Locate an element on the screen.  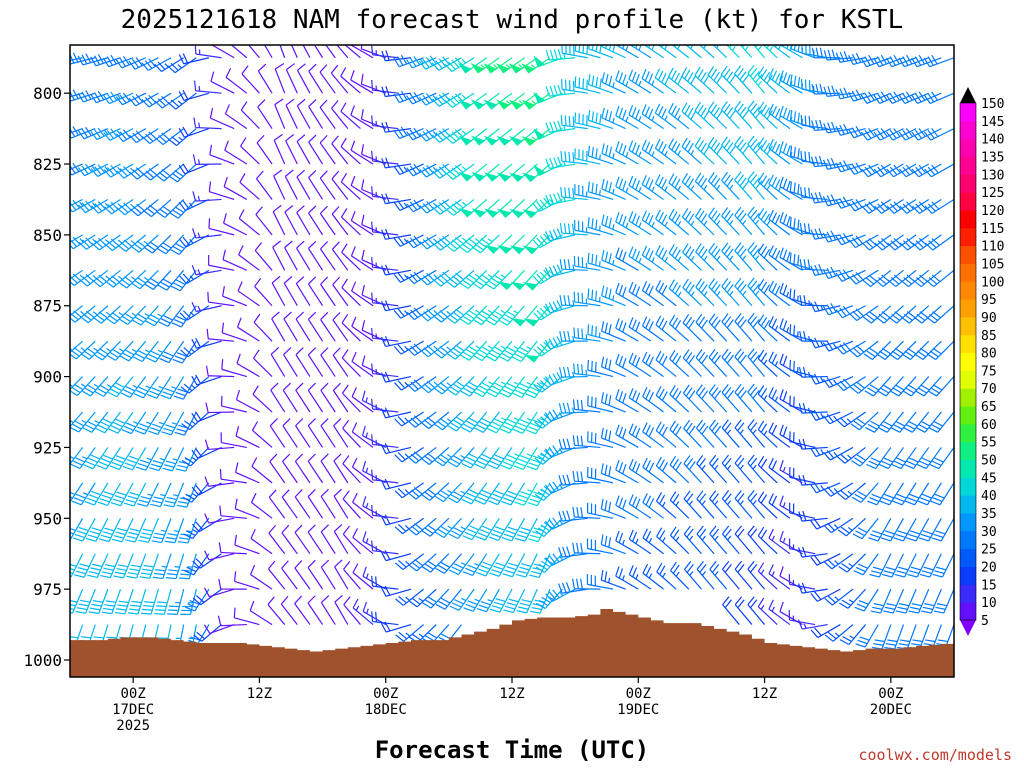
x-axis-label: Forecast Time (UTC) is located at coordinates (512, 750).